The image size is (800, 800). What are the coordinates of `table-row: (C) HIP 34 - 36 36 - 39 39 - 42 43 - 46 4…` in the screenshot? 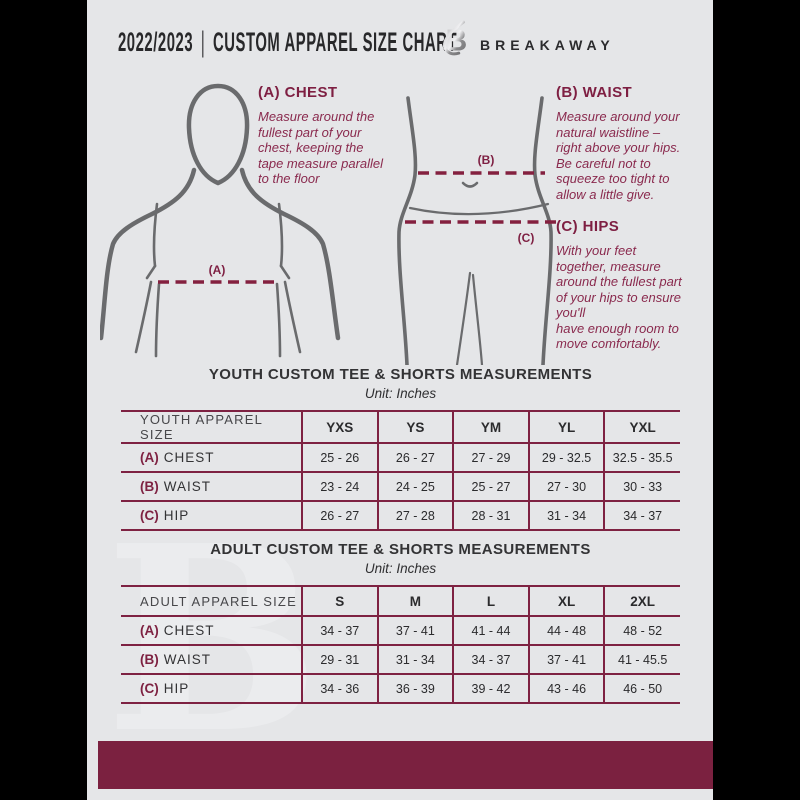 It's located at (400, 688).